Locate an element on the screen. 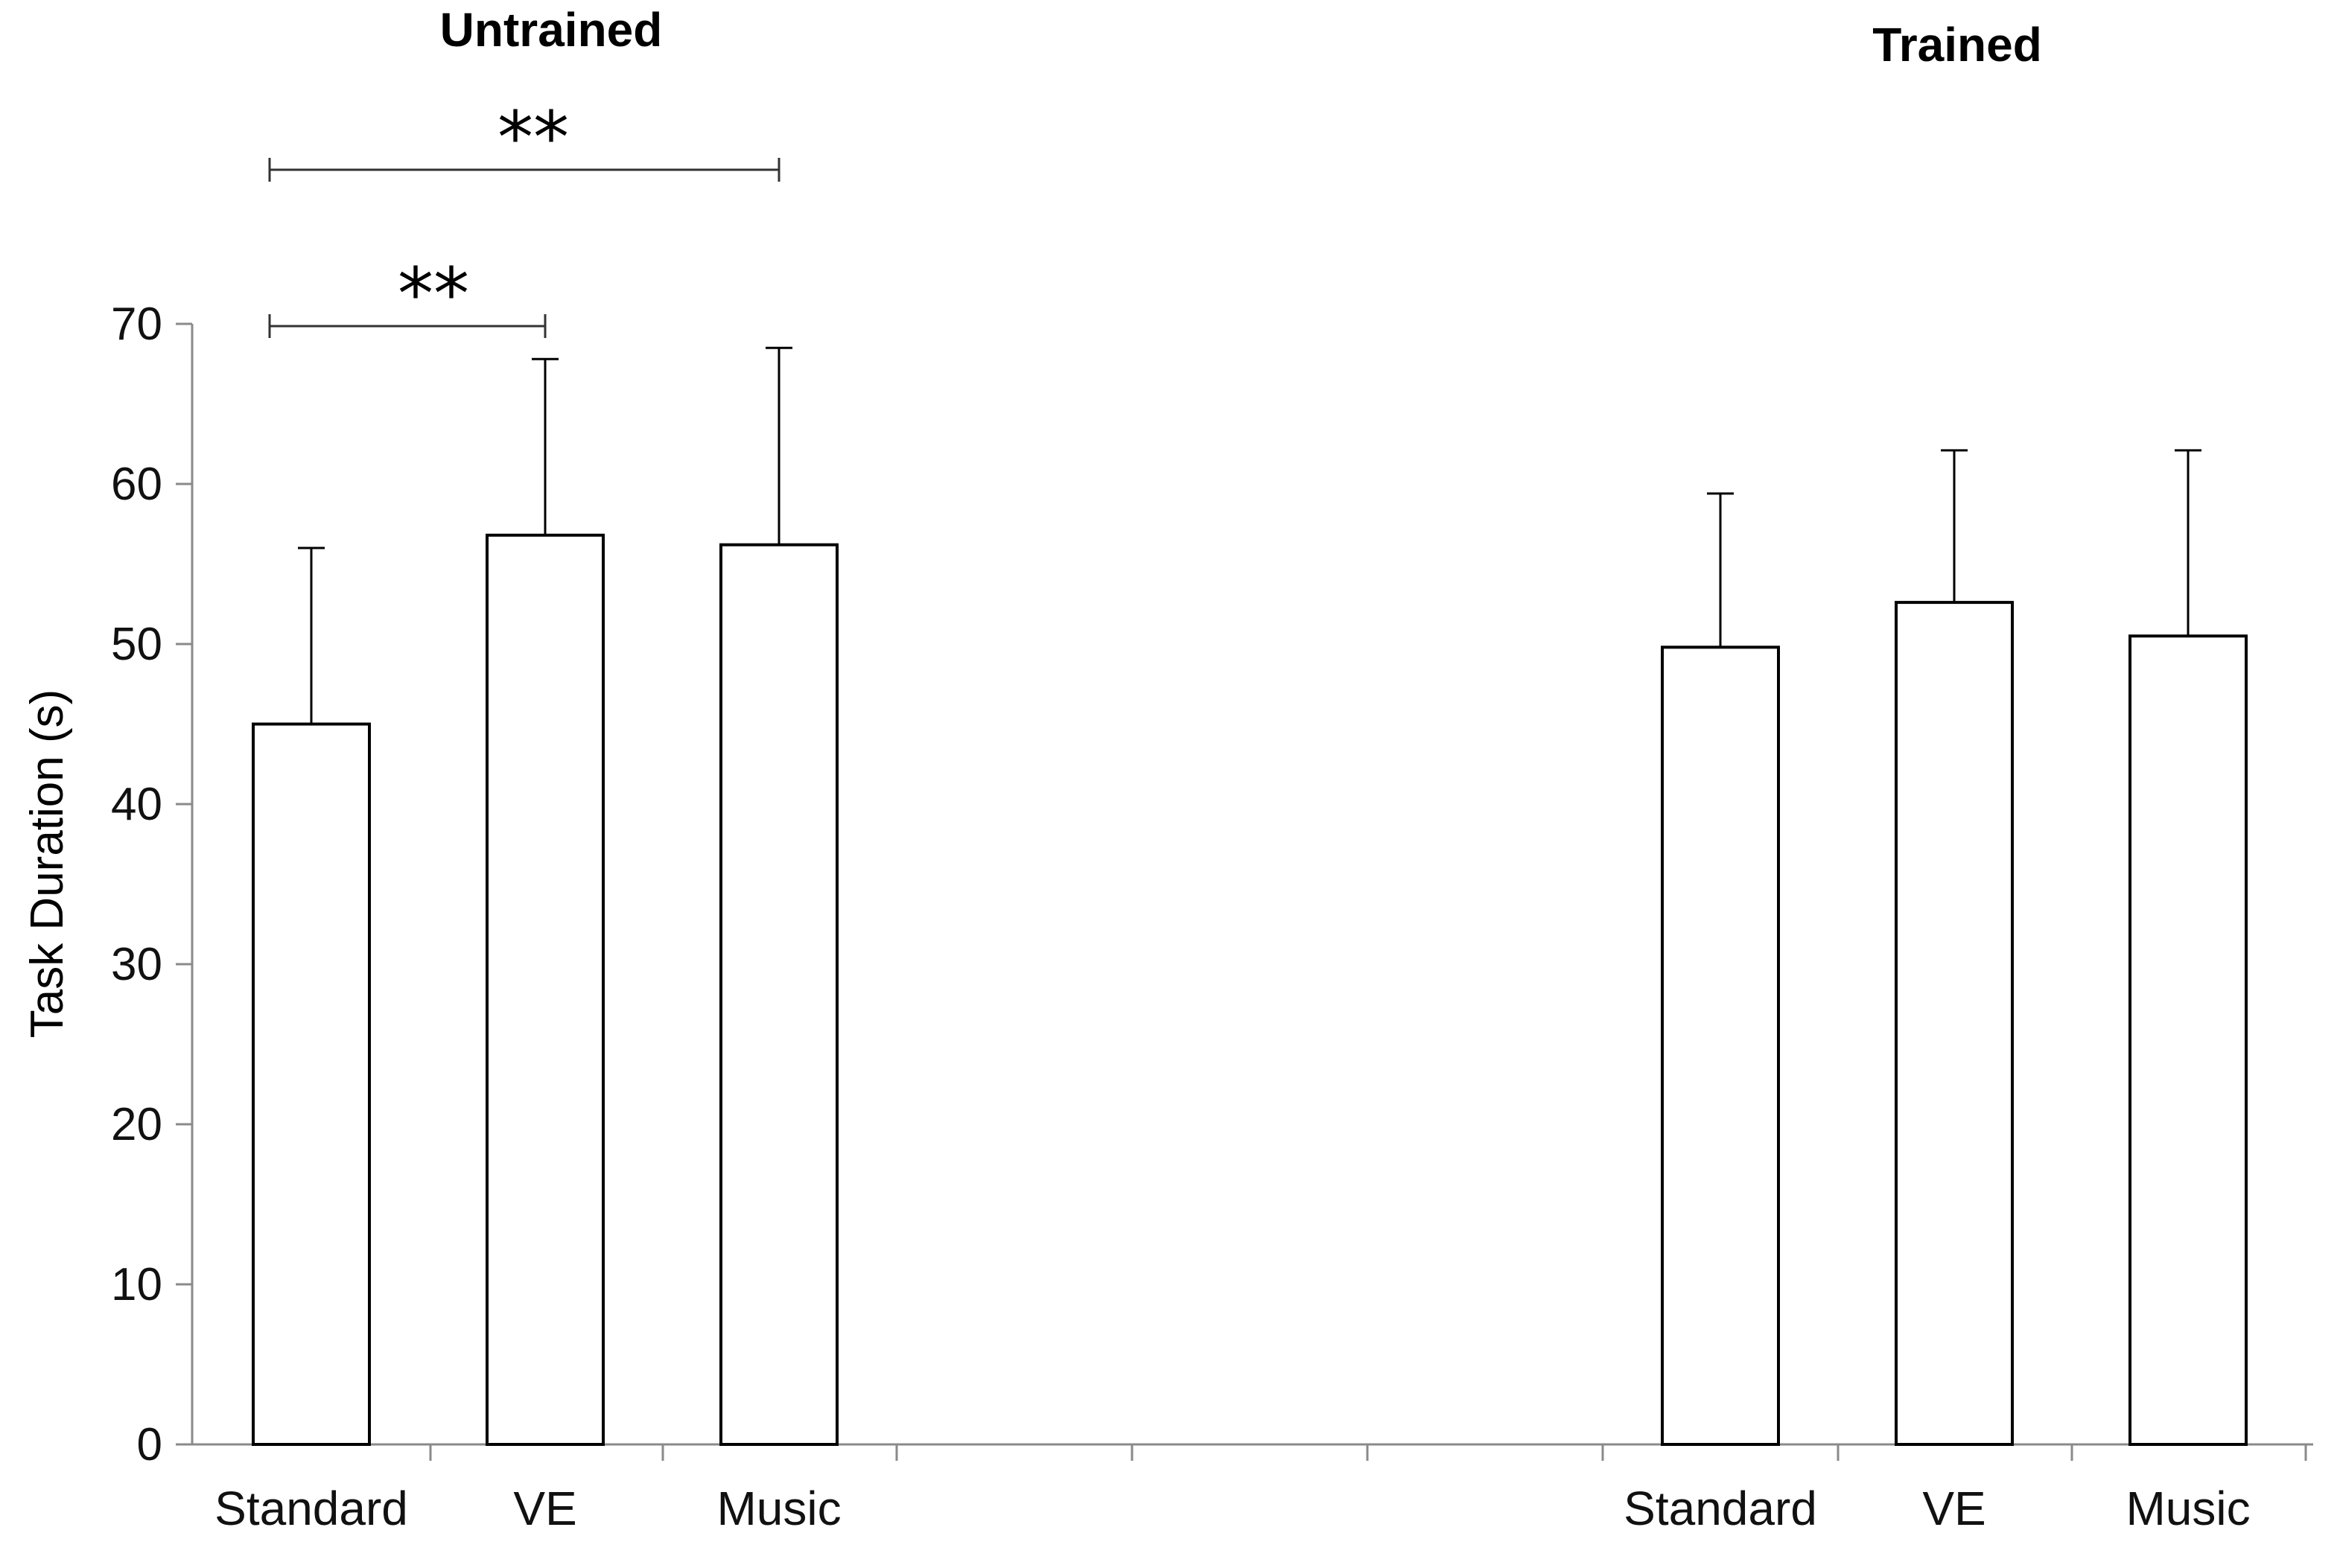  significance-annotations: ** ** is located at coordinates (524, 217).